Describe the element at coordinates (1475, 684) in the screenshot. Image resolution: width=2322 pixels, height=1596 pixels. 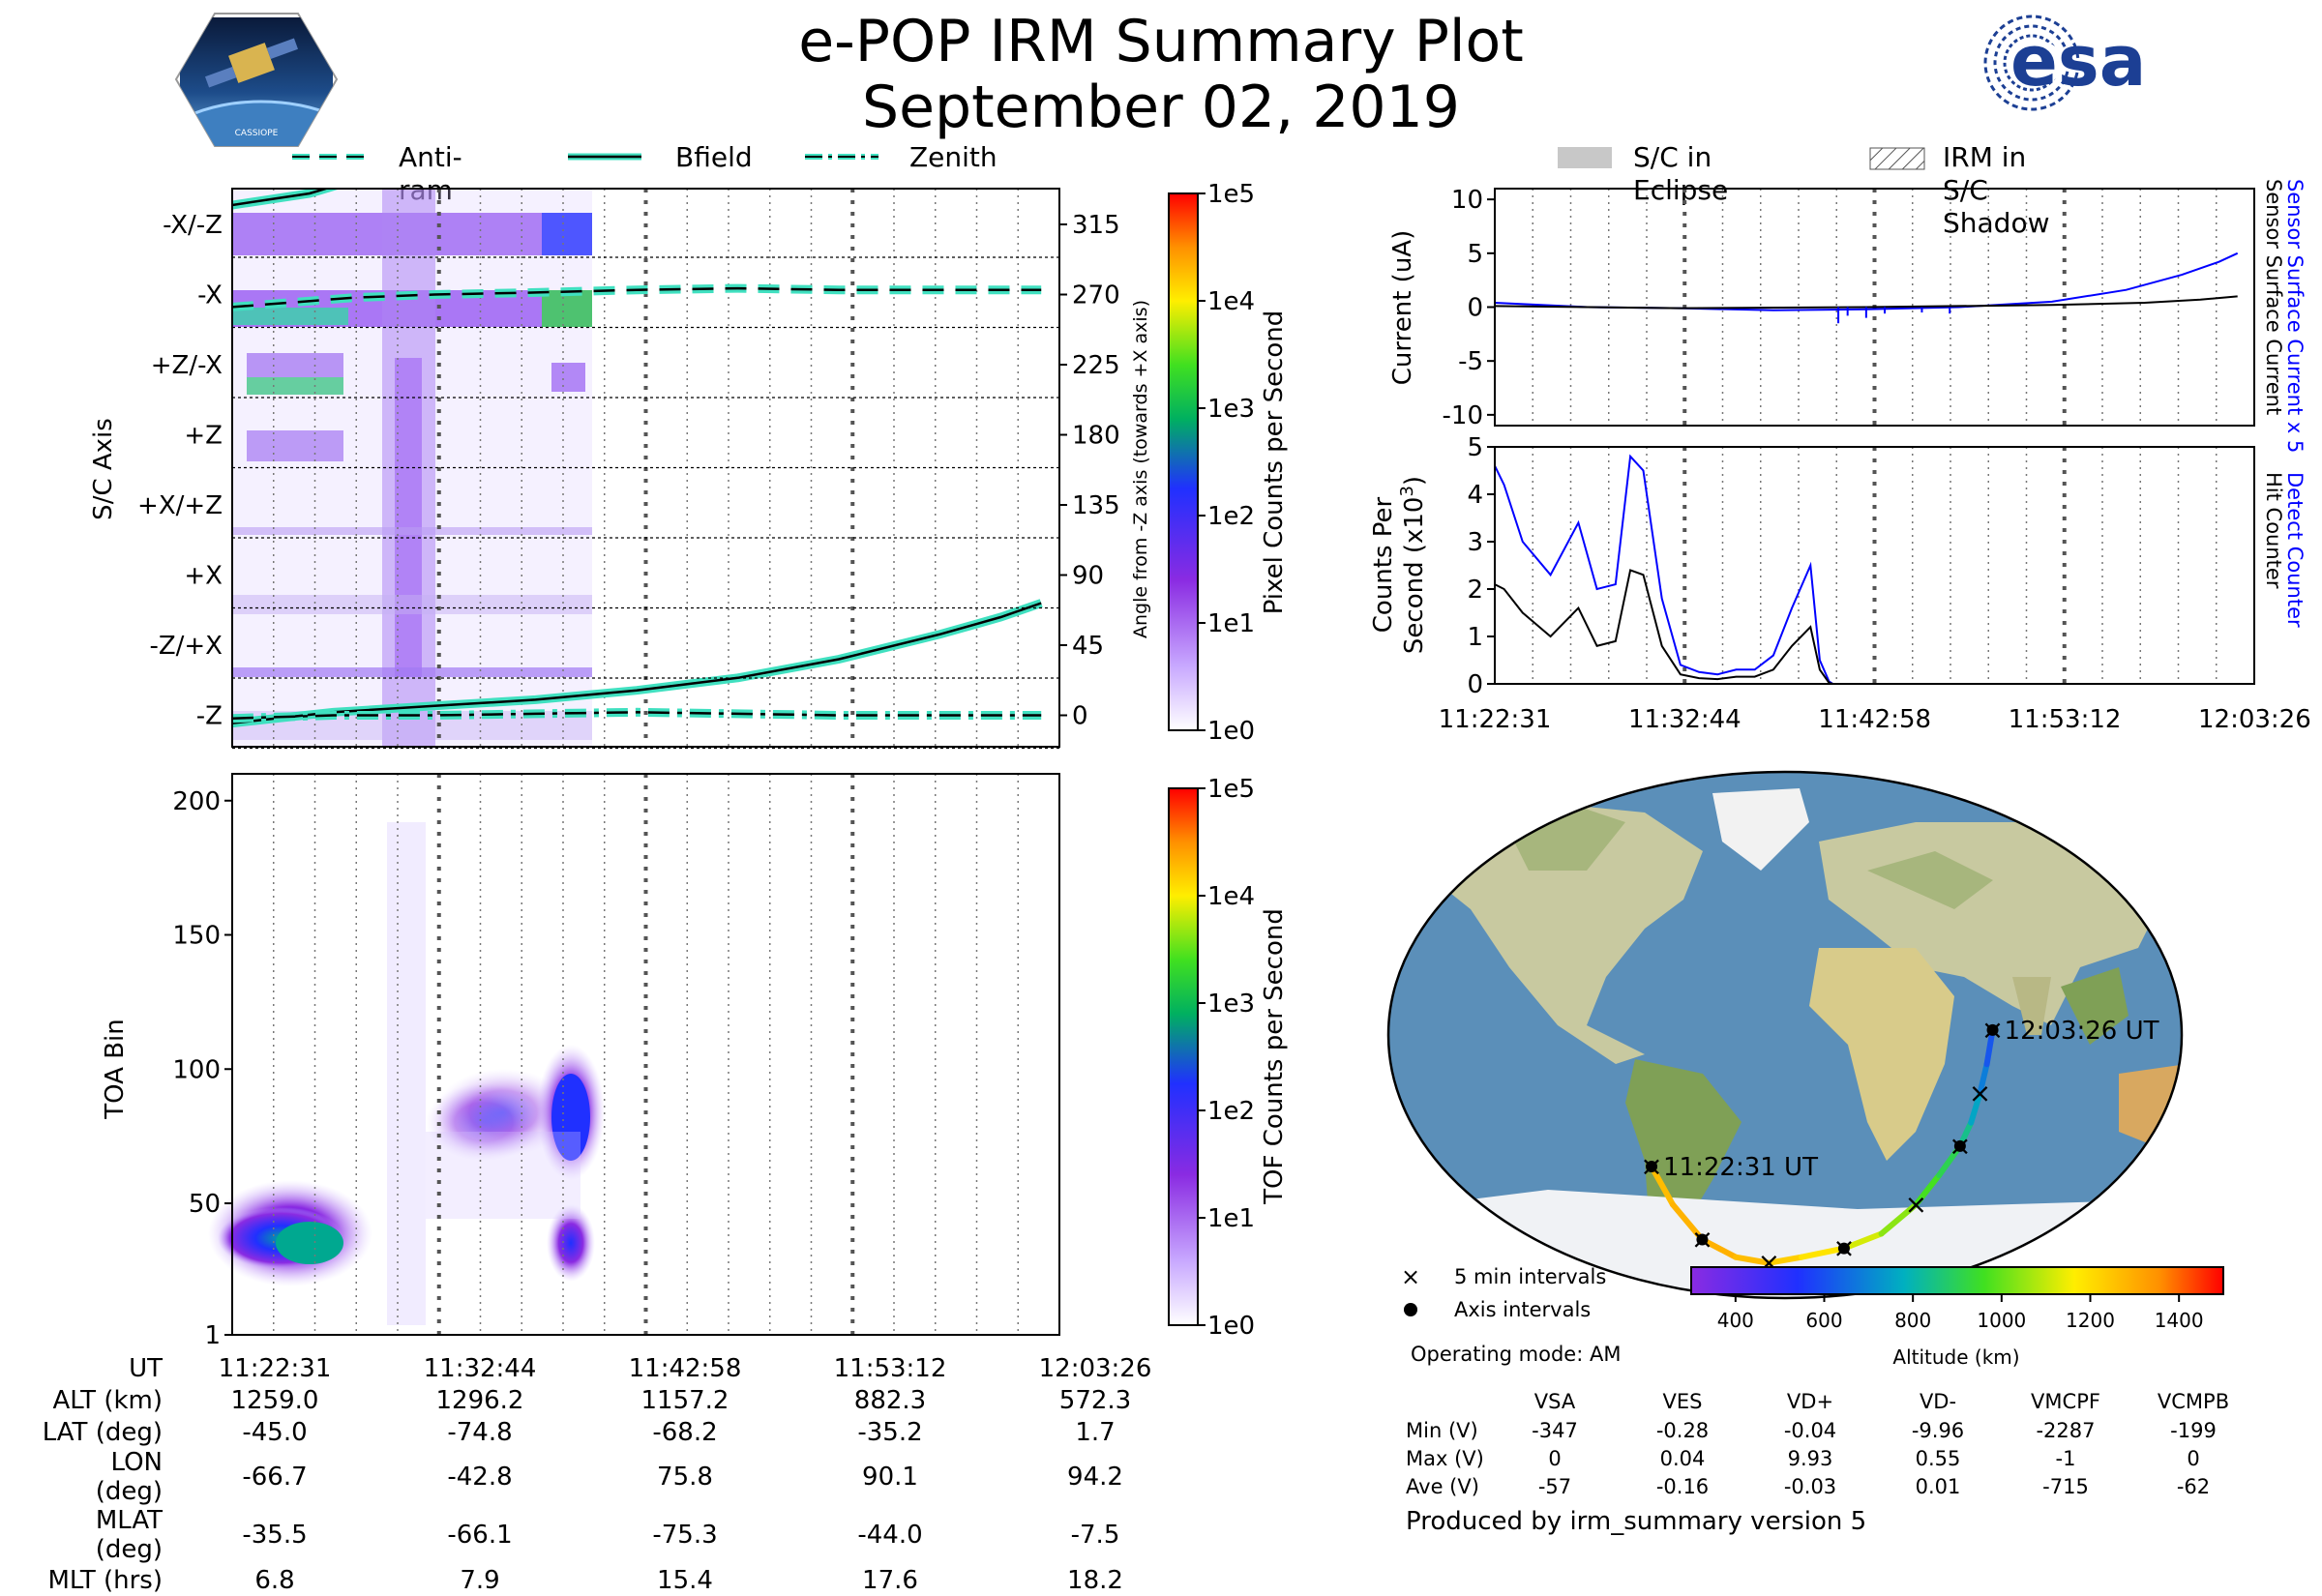
I see `counts-tick-label: 0` at that location.